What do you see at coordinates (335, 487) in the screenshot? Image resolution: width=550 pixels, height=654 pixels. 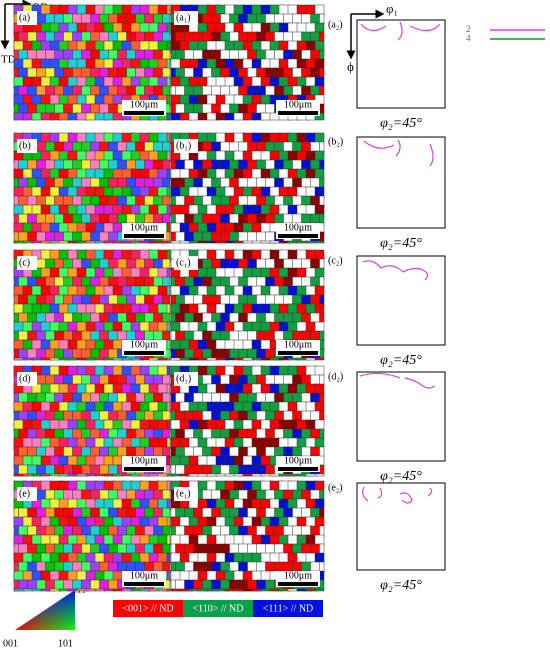 I see `panel-label: (e₂)` at bounding box center [335, 487].